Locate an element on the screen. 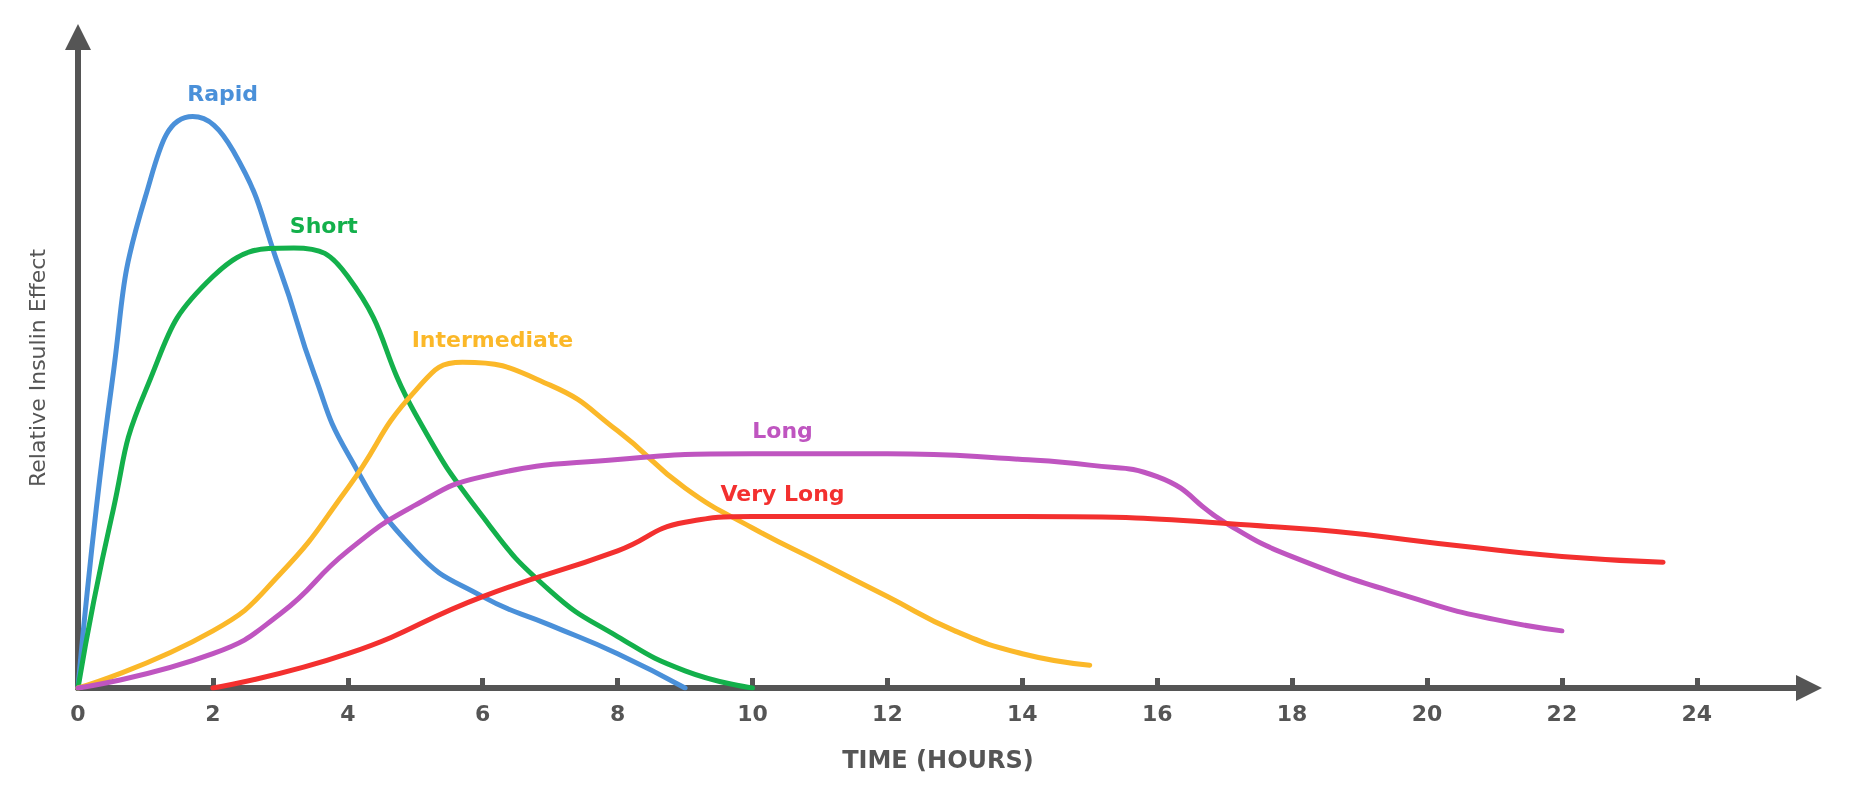 The image size is (1870, 808). x-tick-label: 10 is located at coordinates (752, 713).